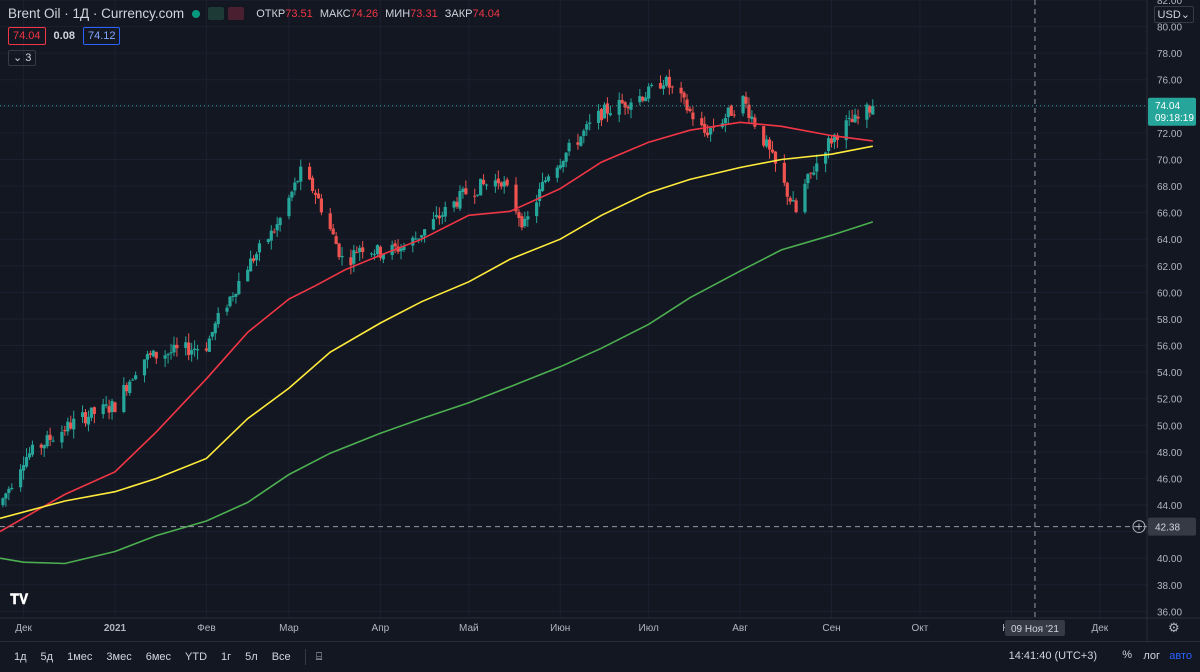  Describe the element at coordinates (20, 657) in the screenshot. I see `range-1d-button: 1д` at that location.